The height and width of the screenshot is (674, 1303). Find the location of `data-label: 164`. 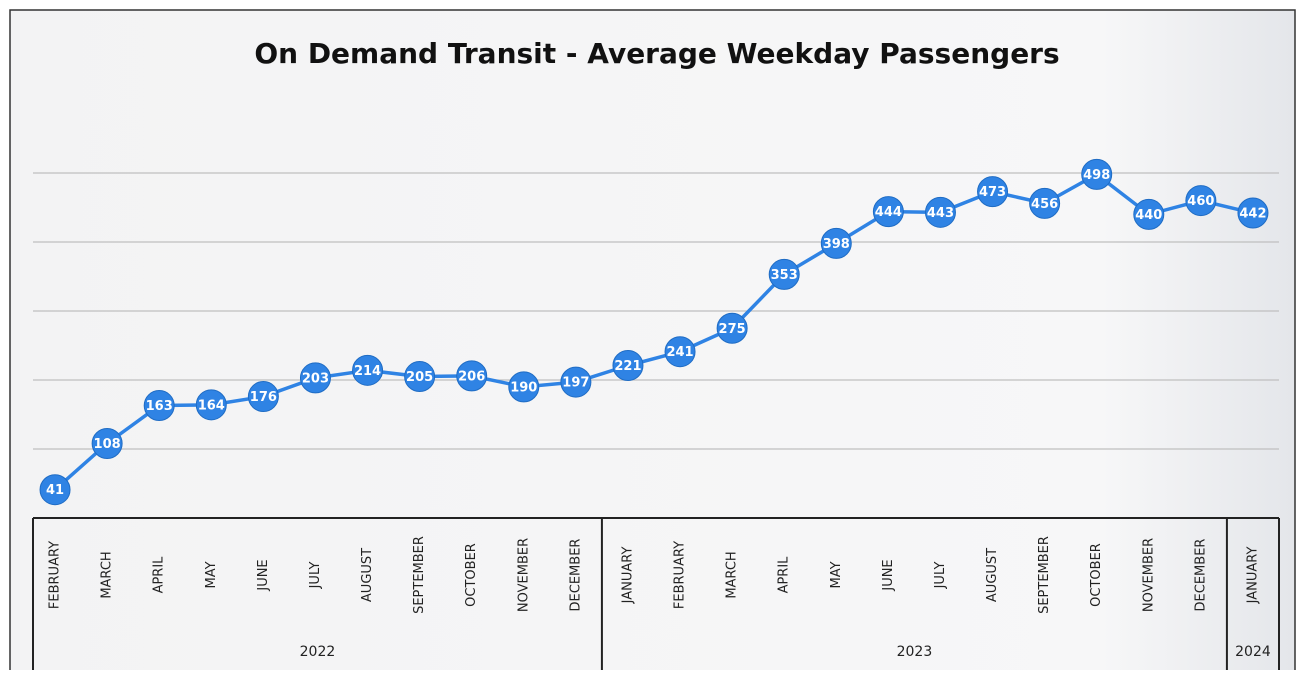

data-label: 164 is located at coordinates (211, 405).